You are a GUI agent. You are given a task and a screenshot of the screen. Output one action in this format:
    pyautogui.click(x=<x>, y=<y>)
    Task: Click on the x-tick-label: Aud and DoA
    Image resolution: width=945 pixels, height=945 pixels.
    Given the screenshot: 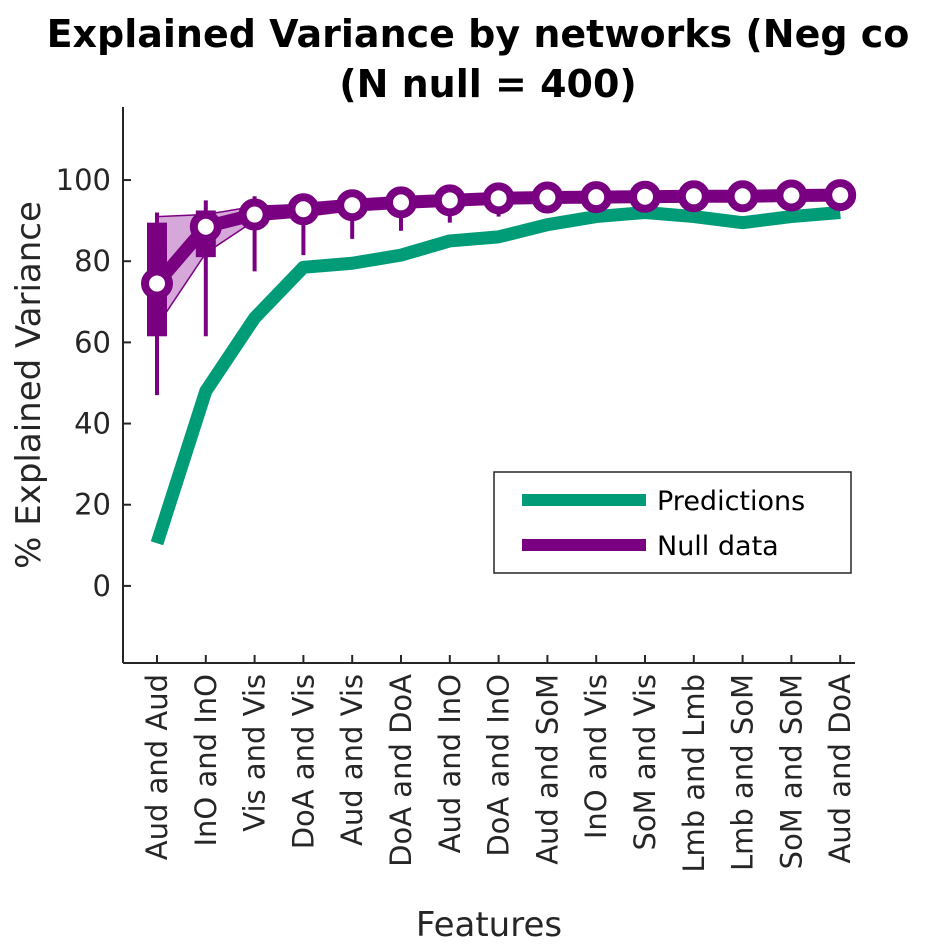 What is the action you would take?
    pyautogui.click(x=840, y=769)
    